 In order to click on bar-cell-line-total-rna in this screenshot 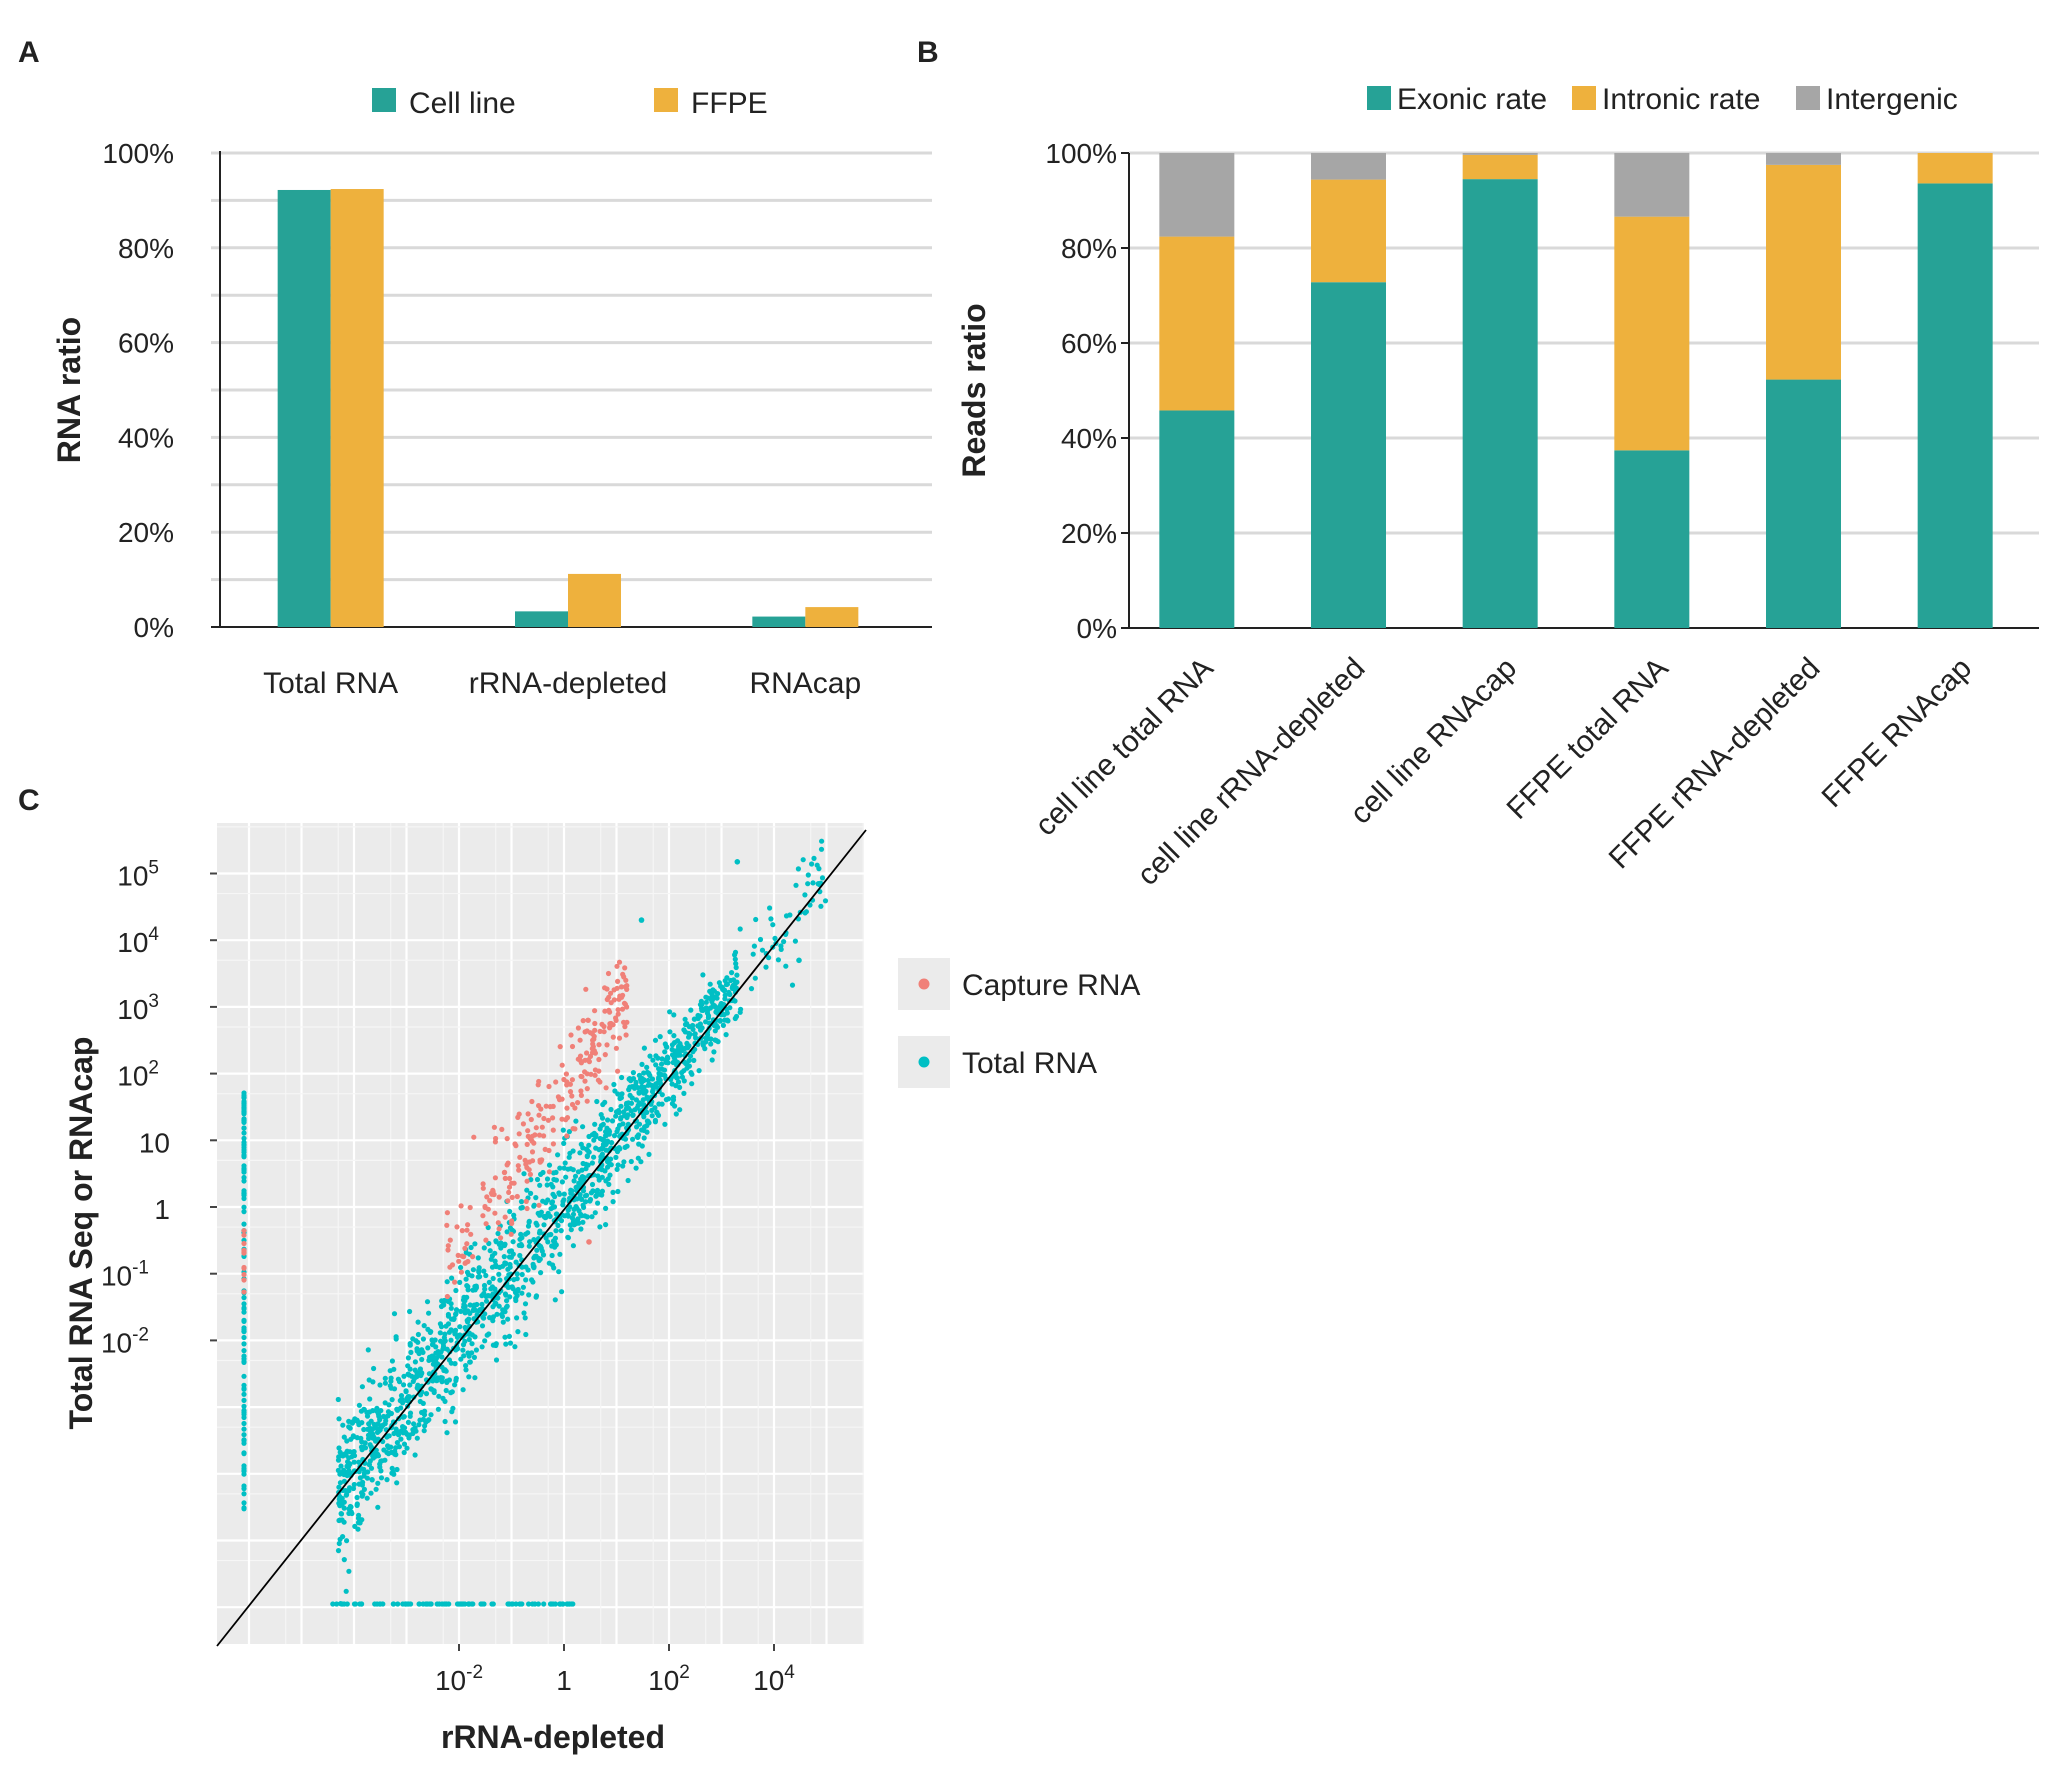, I will do `click(304, 408)`.